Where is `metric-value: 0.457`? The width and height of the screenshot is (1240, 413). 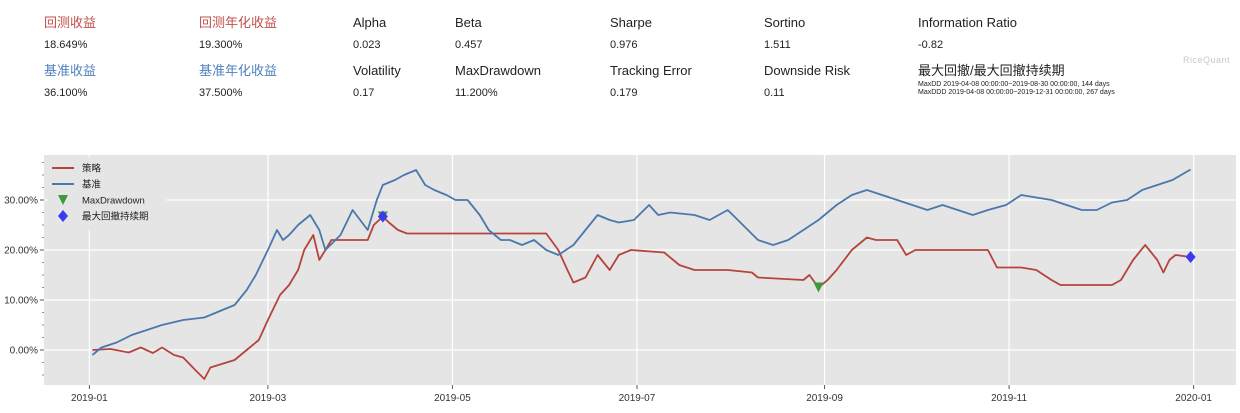 metric-value: 0.457 is located at coordinates (469, 45).